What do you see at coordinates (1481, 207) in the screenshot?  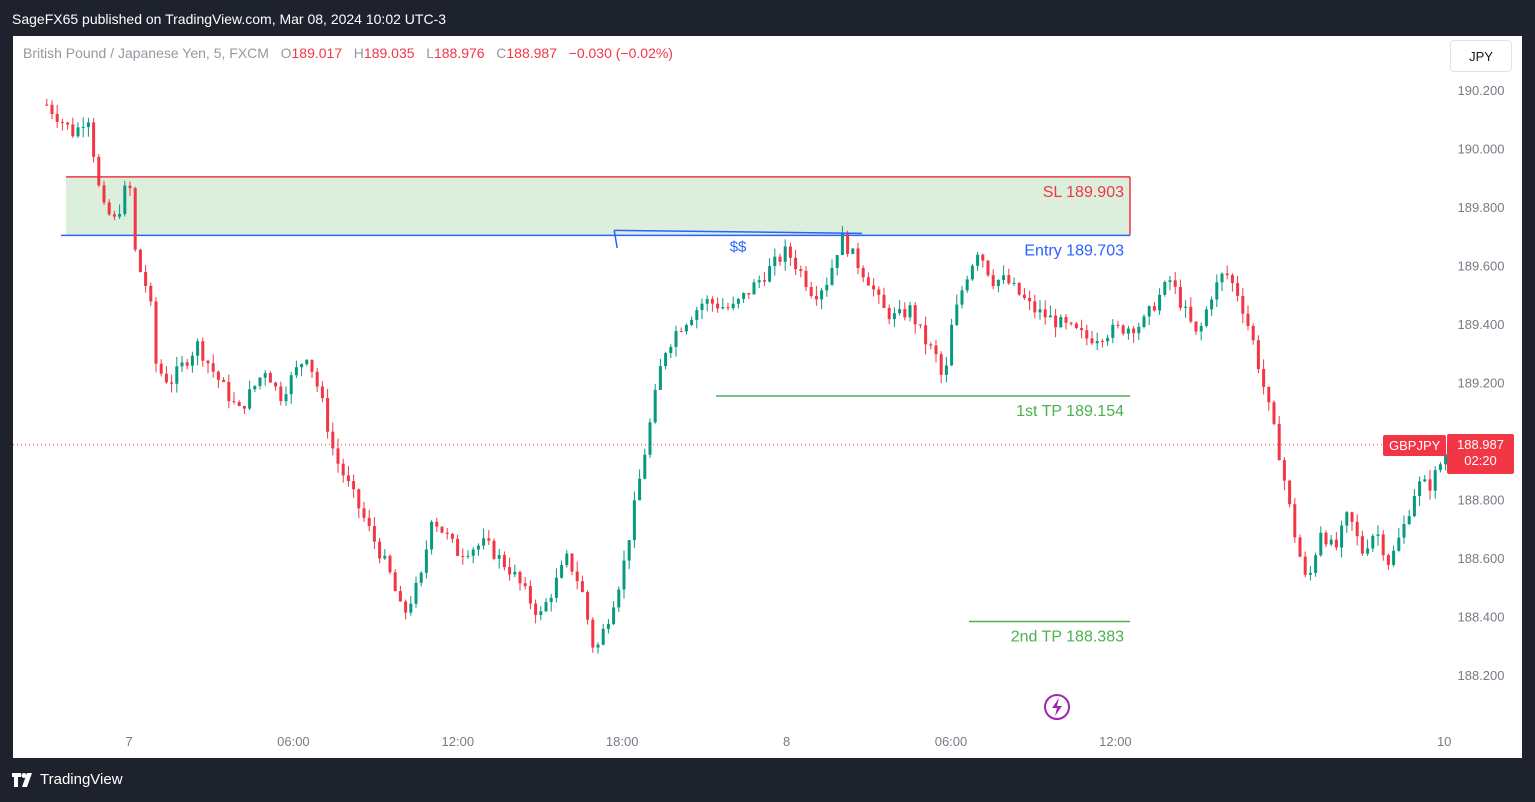 I see `y-axis-tick-label: 189.800` at bounding box center [1481, 207].